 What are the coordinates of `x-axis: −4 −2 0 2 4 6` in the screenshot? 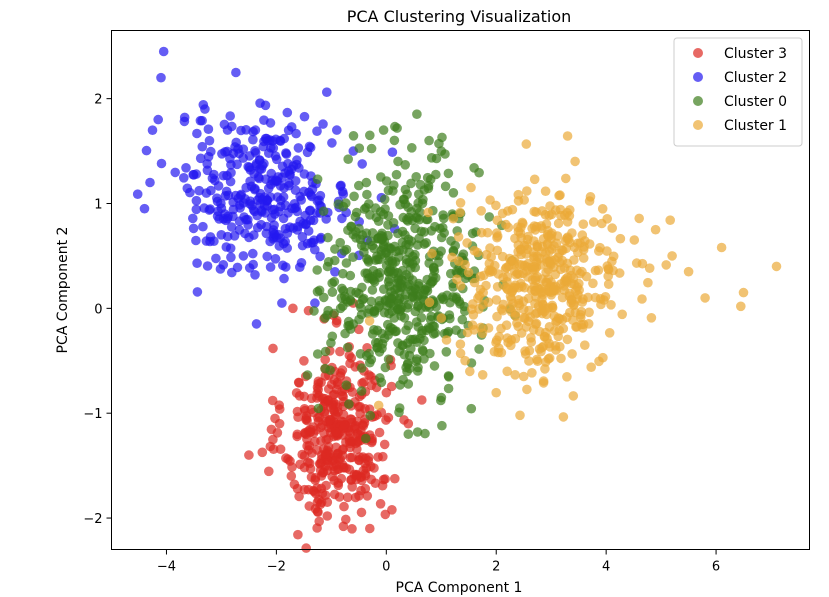 It's located at (438, 562).